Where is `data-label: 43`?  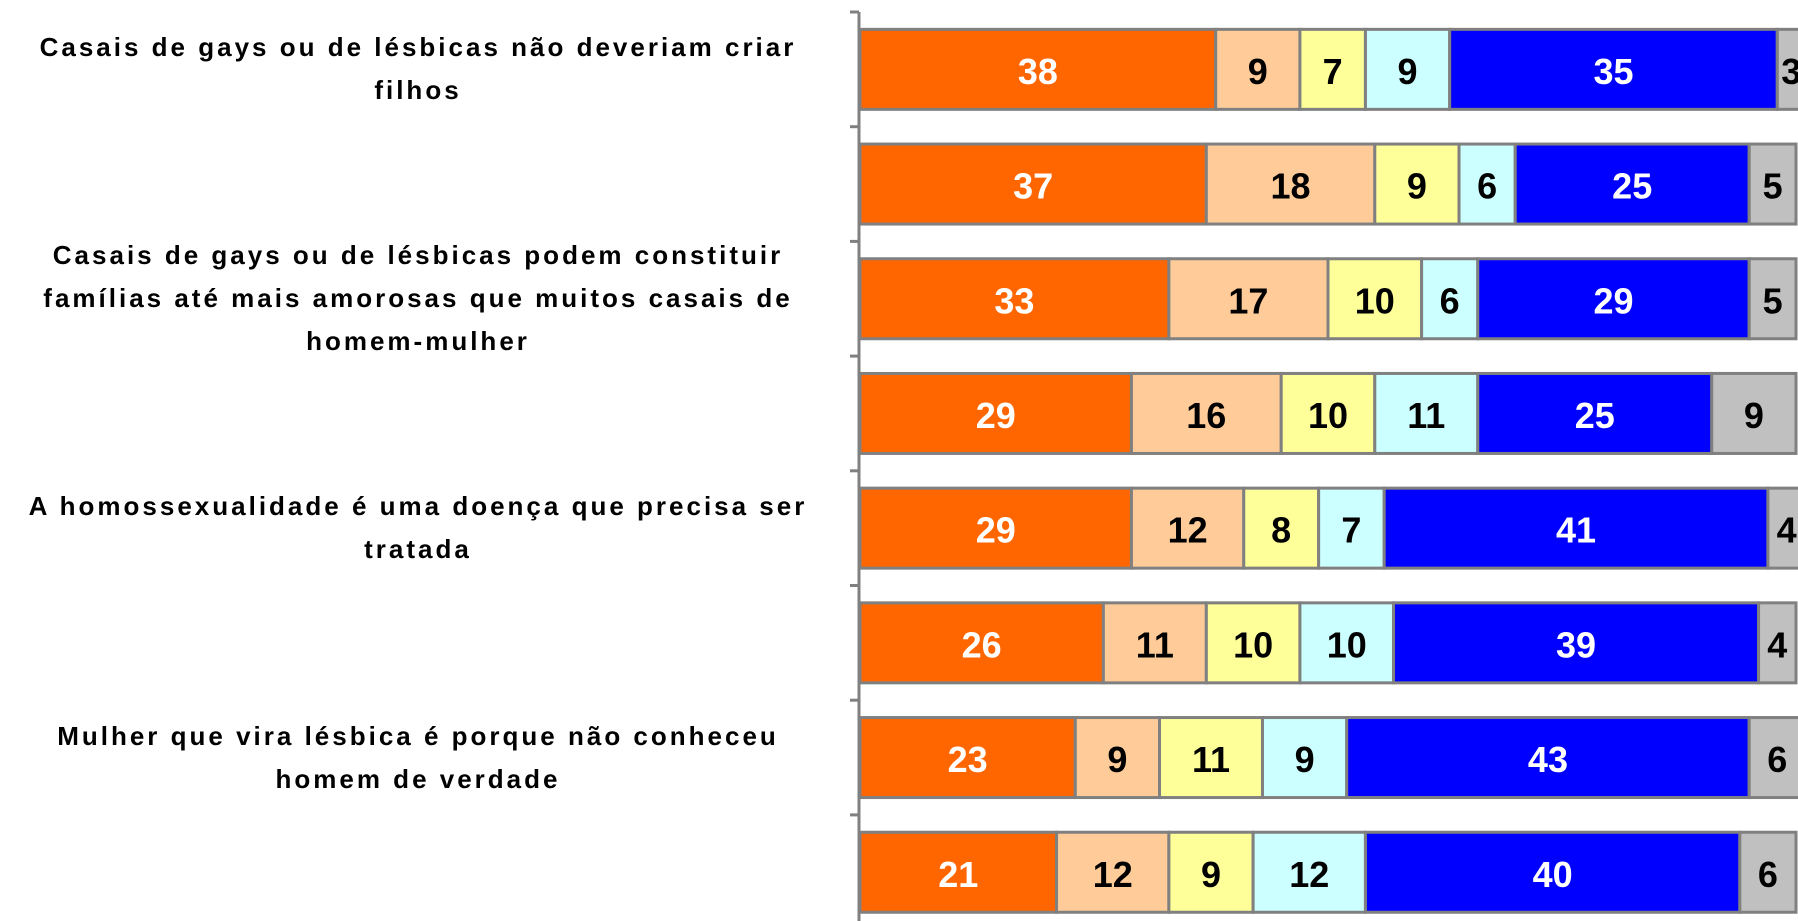
data-label: 43 is located at coordinates (1548, 759).